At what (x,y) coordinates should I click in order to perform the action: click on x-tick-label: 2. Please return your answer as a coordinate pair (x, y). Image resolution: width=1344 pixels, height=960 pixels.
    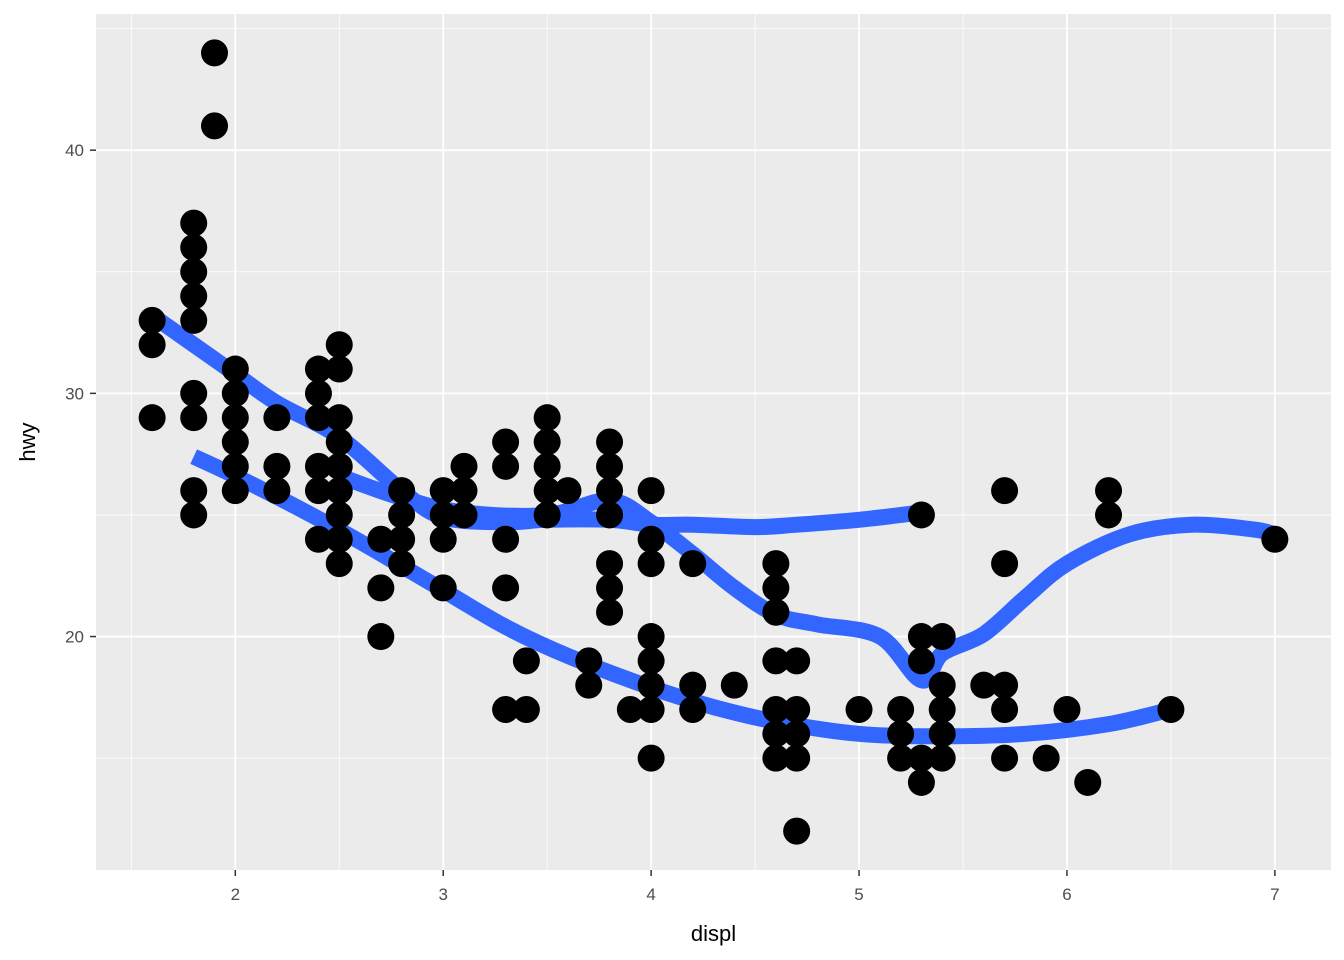
    Looking at the image, I should click on (235, 894).